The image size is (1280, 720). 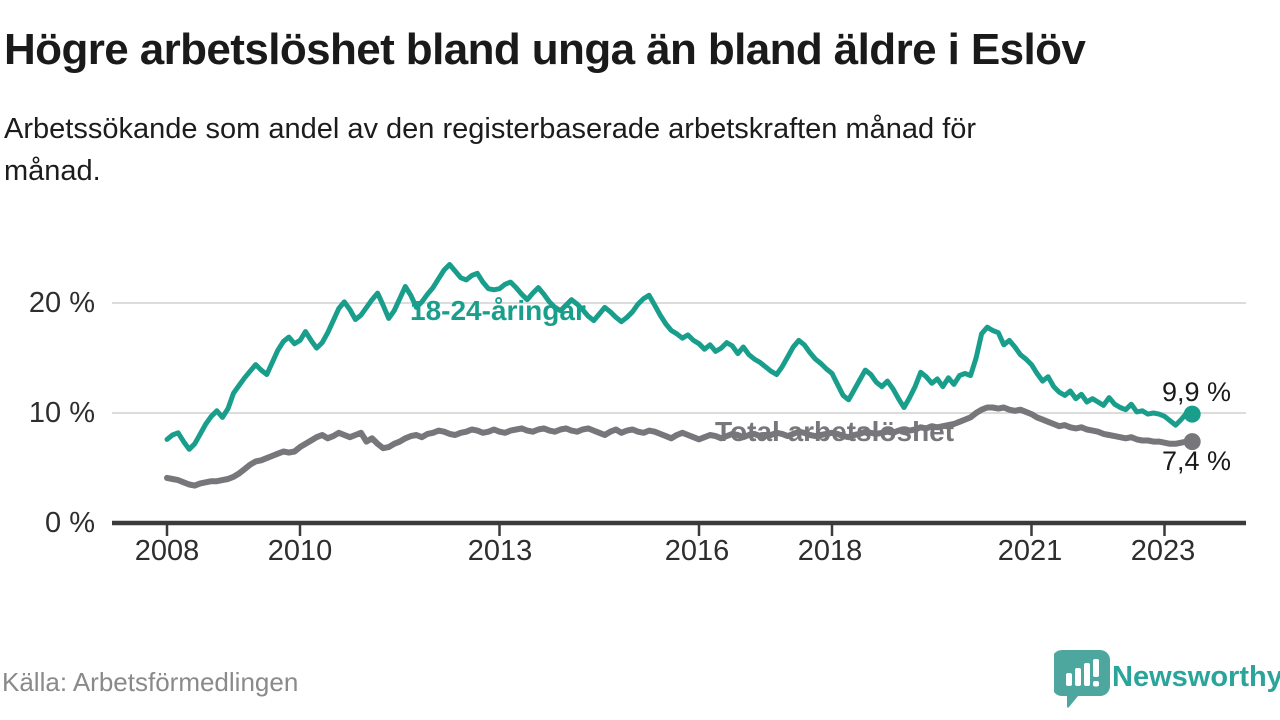 What do you see at coordinates (498, 310) in the screenshot?
I see `series-label-18-24: 18-24-åringar` at bounding box center [498, 310].